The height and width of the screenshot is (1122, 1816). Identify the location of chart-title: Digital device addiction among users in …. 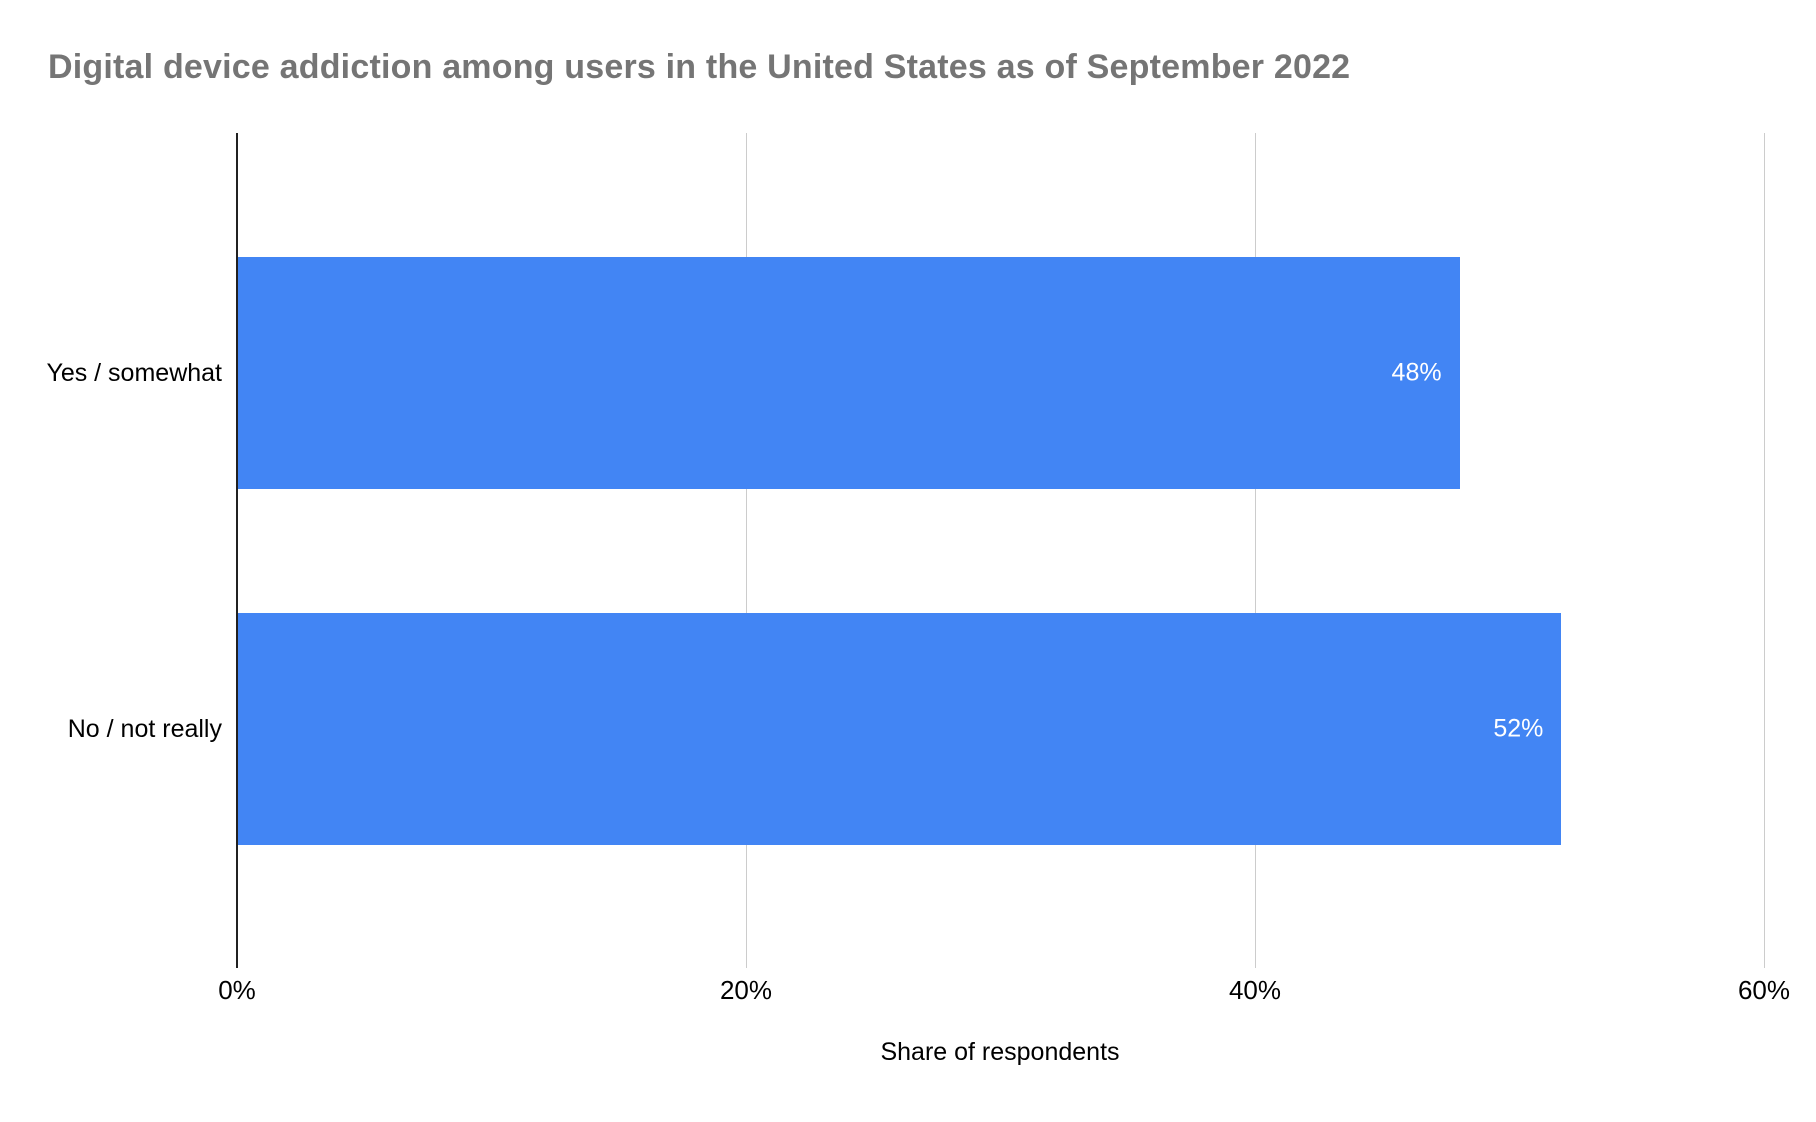
(699, 67).